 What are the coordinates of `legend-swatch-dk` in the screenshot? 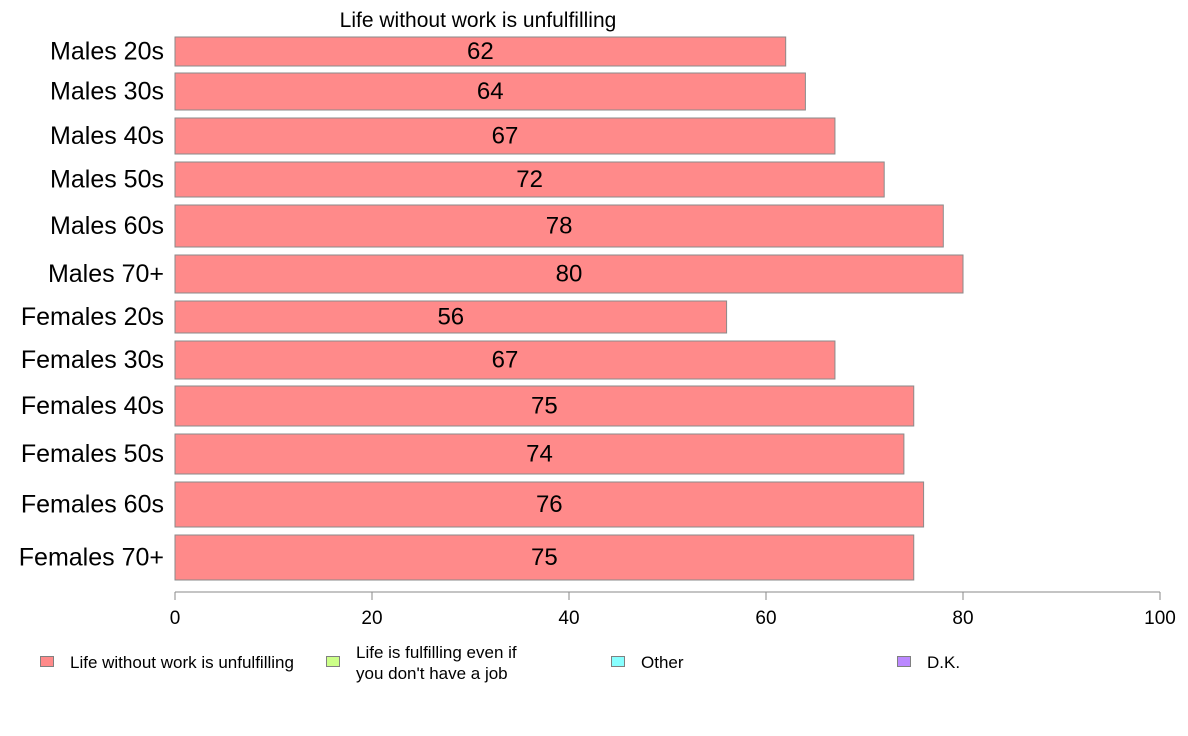 It's located at (904, 661).